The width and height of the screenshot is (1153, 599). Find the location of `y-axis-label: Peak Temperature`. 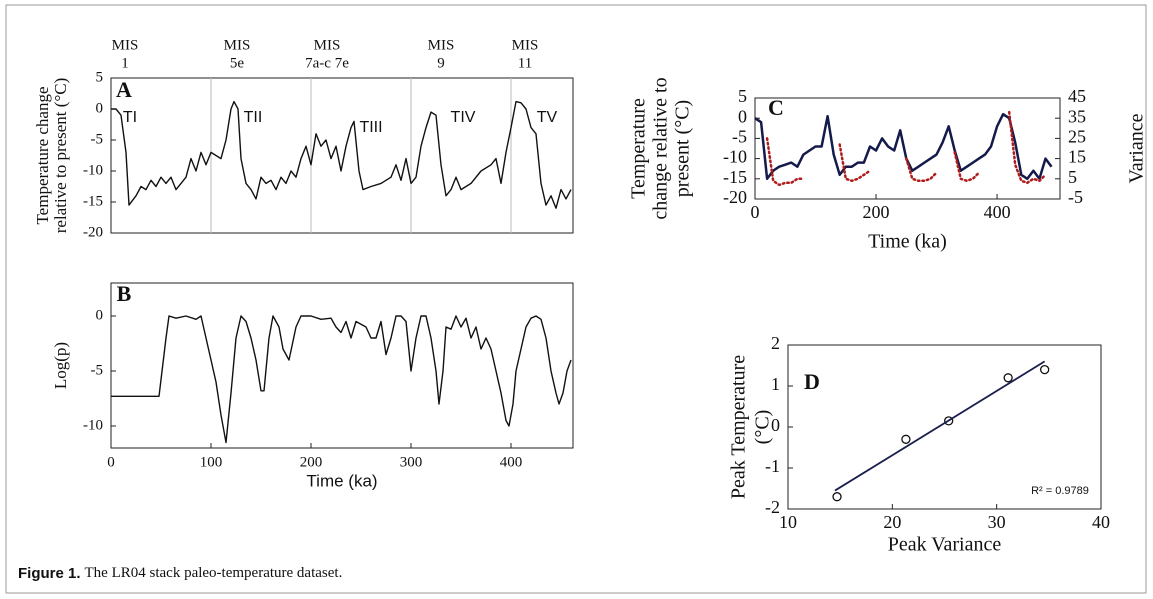

y-axis-label: Peak Temperature is located at coordinates (739, 427).